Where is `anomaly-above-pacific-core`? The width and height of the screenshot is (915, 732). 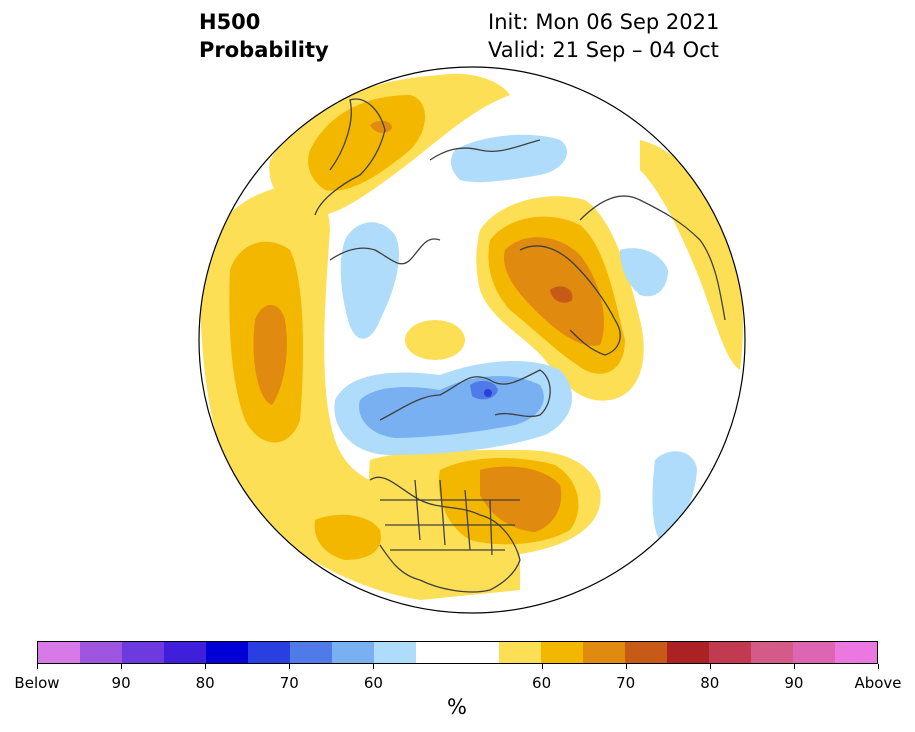
anomaly-above-pacific-core is located at coordinates (270, 355).